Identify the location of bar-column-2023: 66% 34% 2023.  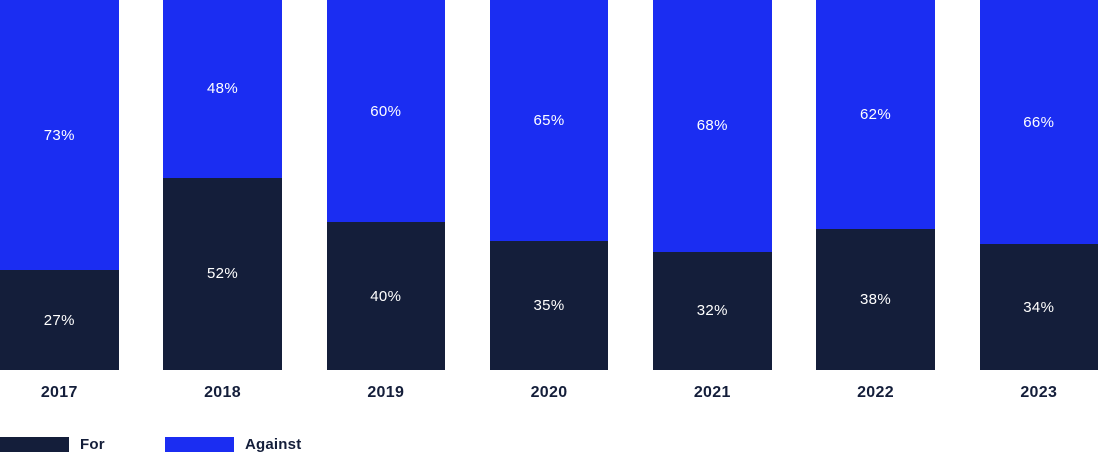
(1038, 201).